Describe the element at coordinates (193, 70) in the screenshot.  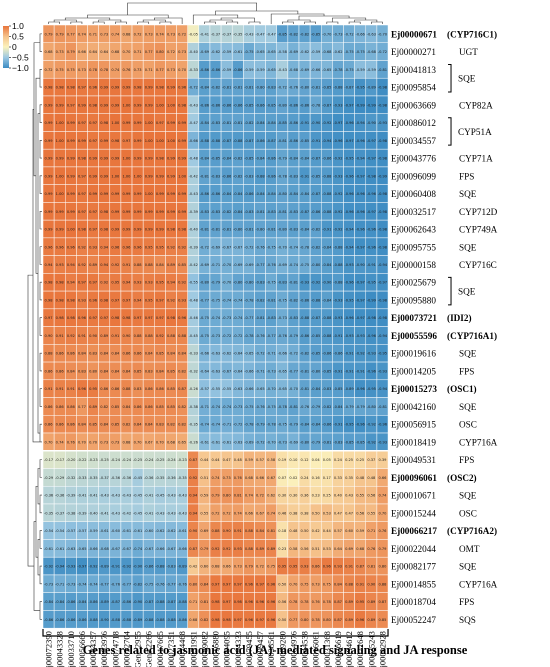
I see `cell-value-label: -0.33` at that location.